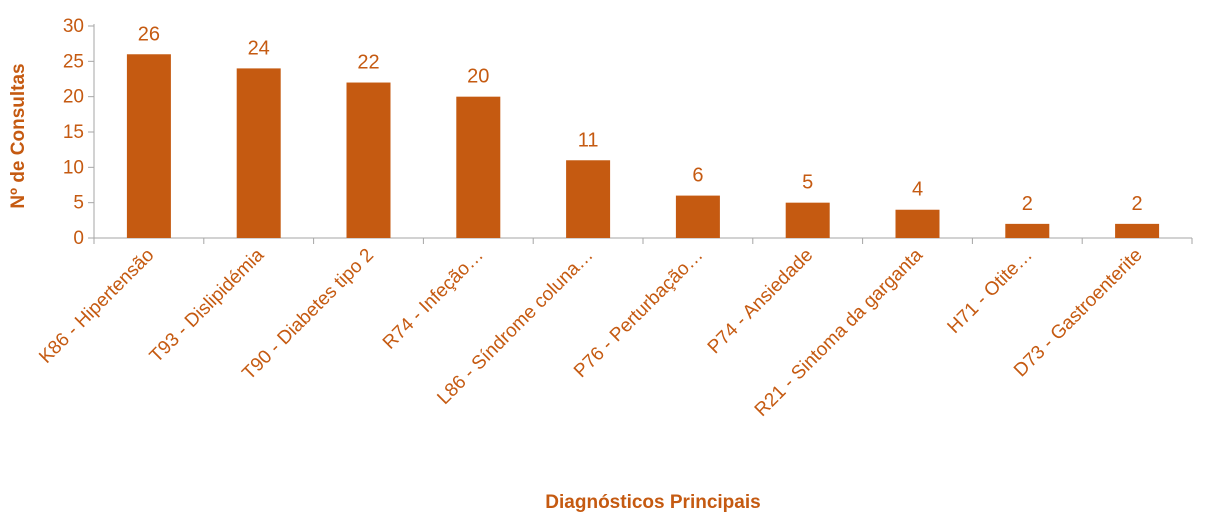 The height and width of the screenshot is (519, 1206). I want to click on y-tick-label: 10, so click(73, 167).